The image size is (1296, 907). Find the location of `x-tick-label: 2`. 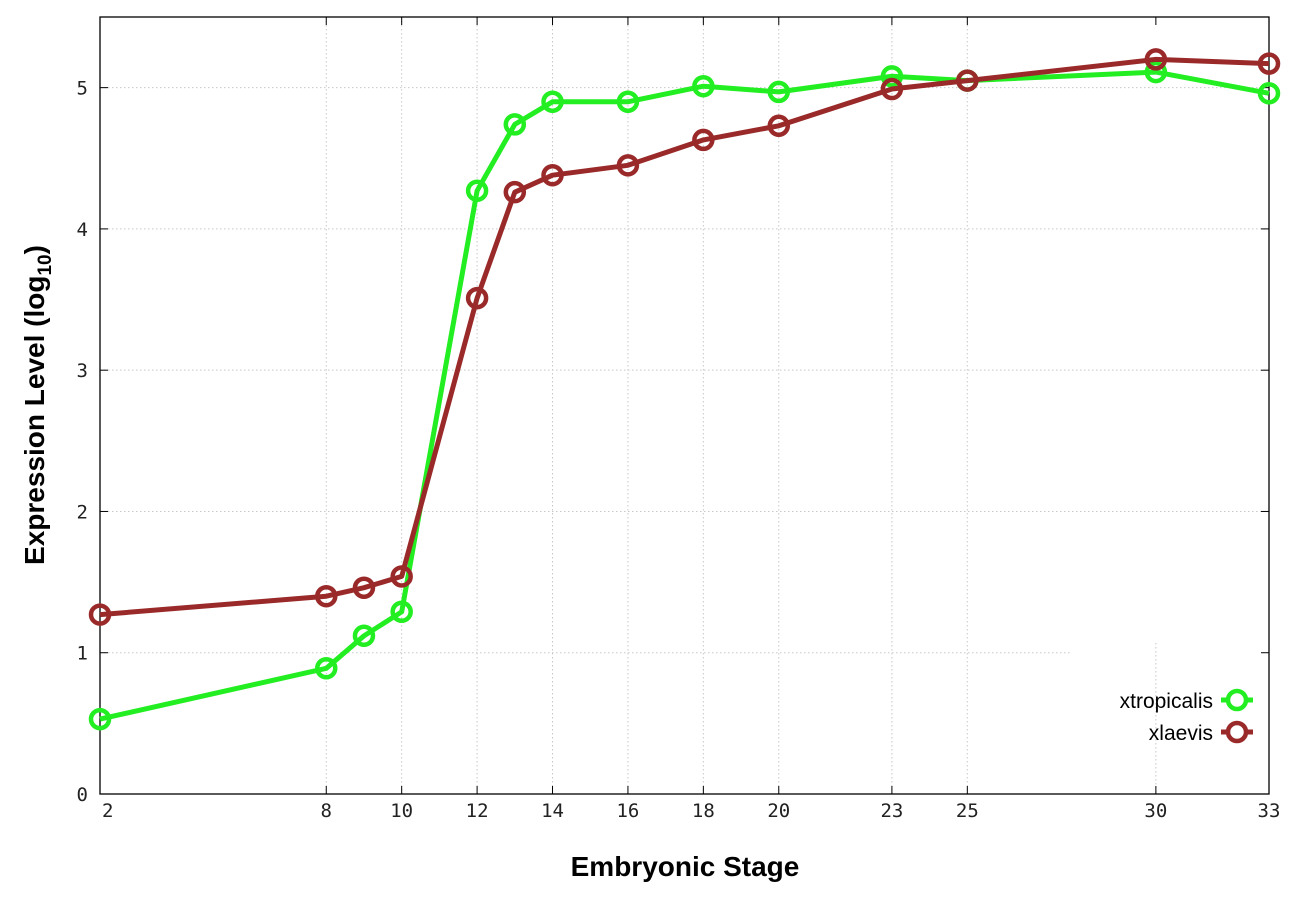

x-tick-label: 2 is located at coordinates (107, 811).